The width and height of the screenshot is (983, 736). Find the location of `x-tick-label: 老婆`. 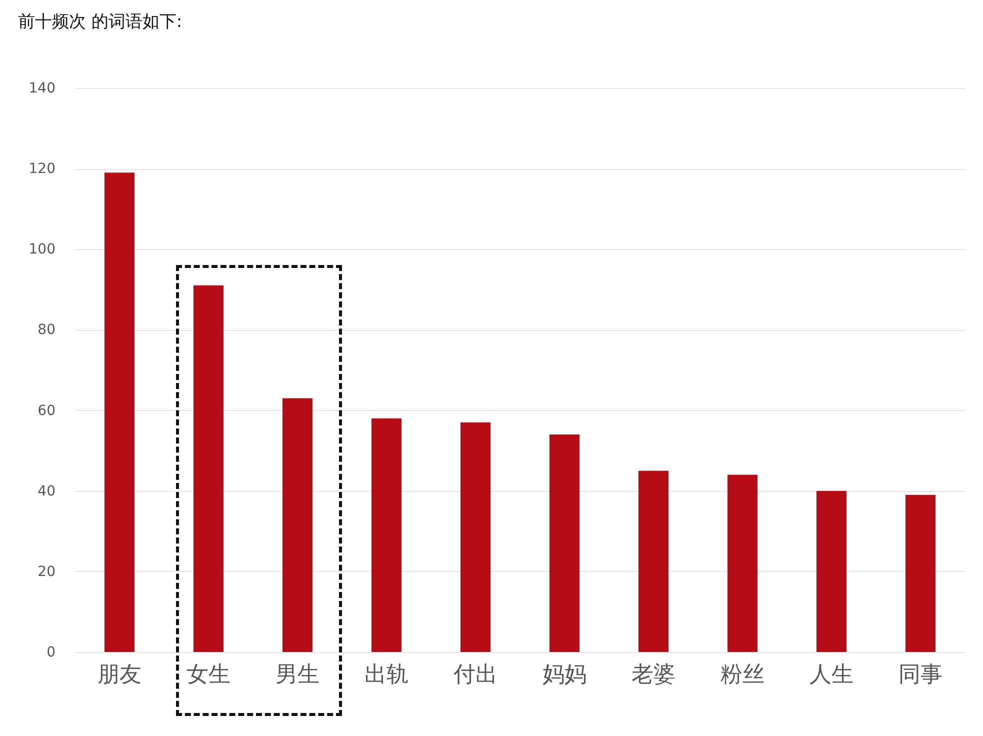

x-tick-label: 老婆 is located at coordinates (654, 675).